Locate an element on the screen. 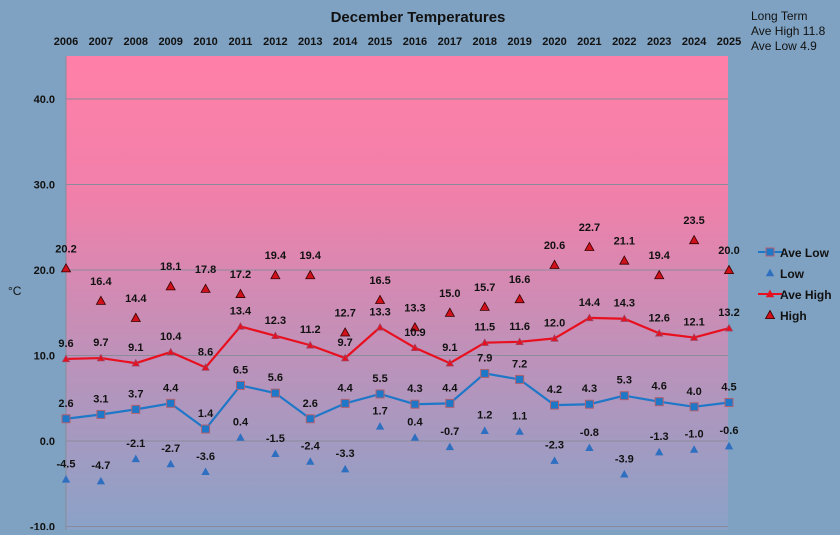 This screenshot has width=840, height=535. data-label: 4.5 is located at coordinates (728, 388).